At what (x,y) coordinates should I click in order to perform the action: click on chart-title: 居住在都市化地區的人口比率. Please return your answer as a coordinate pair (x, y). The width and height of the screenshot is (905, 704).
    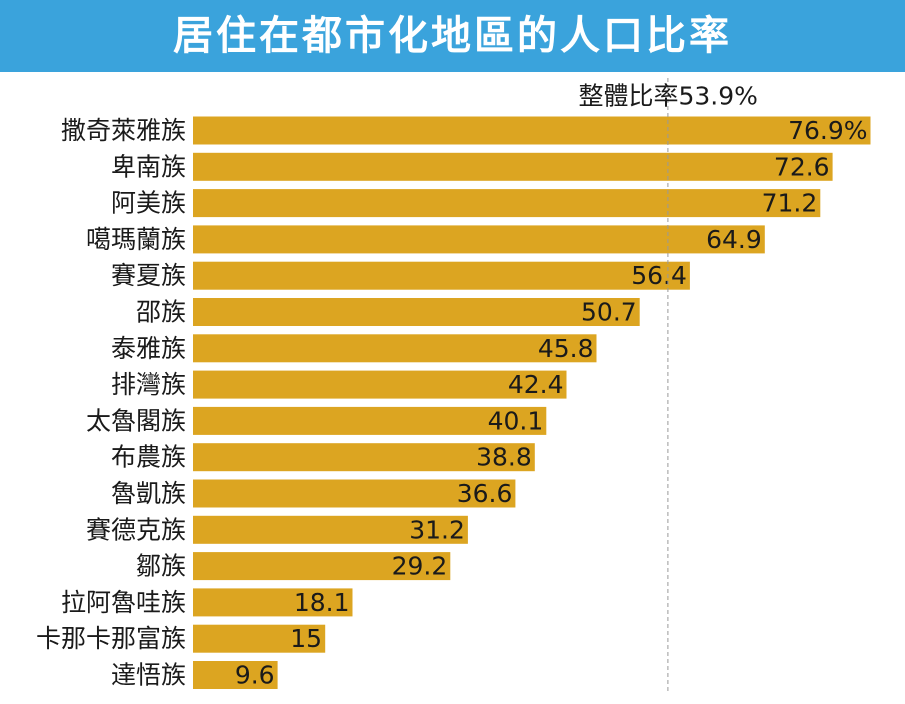
    Looking at the image, I should click on (452, 36).